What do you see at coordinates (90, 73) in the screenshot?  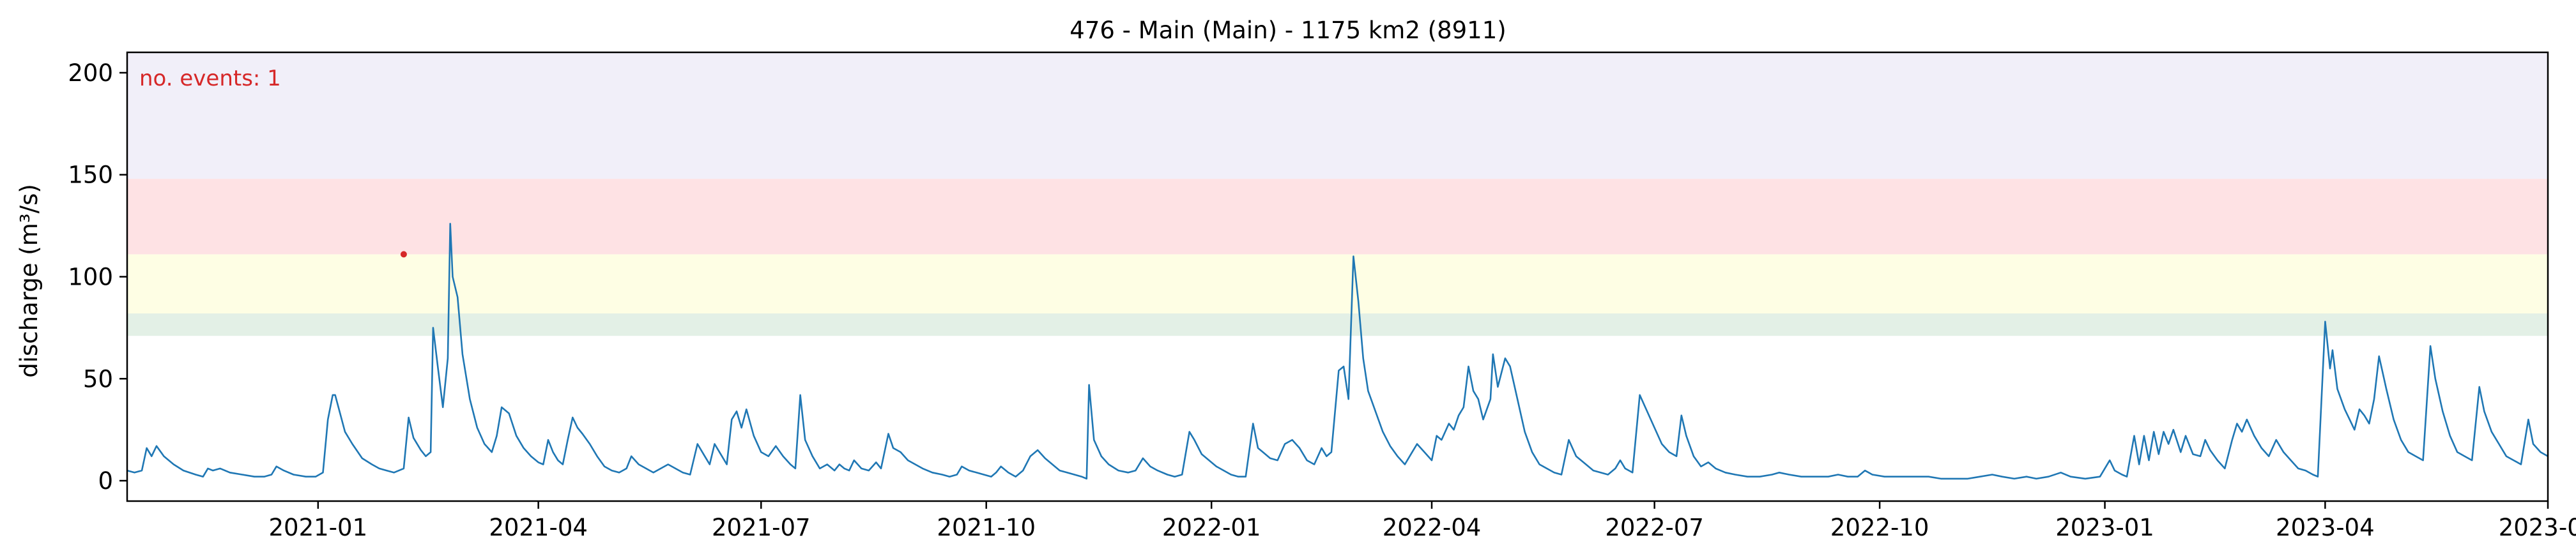 I see `y-tick-label-4: 200` at bounding box center [90, 73].